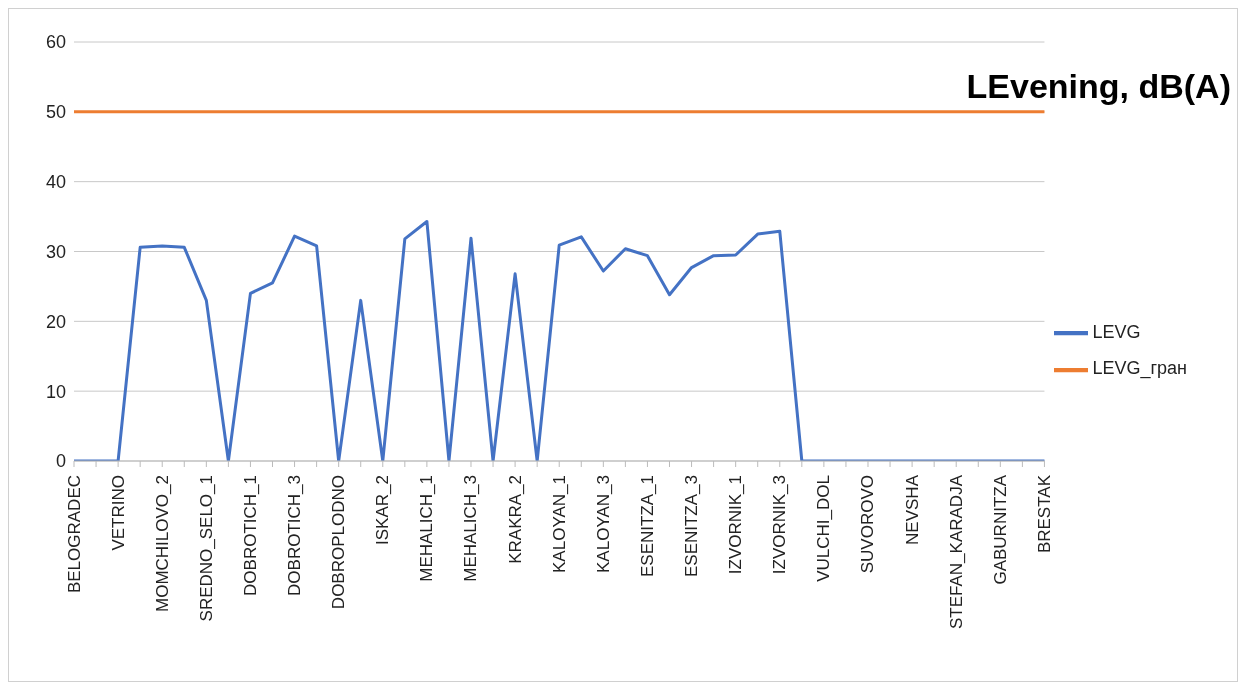  I want to click on x-tick-label: MEHALICH_1, so click(427, 528).